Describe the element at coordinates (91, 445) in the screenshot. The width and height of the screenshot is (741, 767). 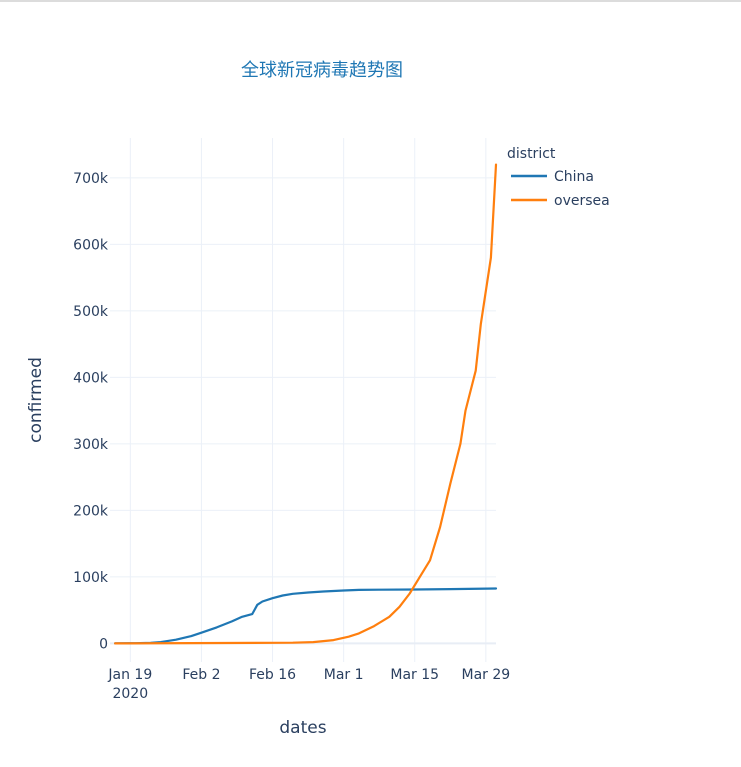
I see `y-tick-label: 300k` at that location.